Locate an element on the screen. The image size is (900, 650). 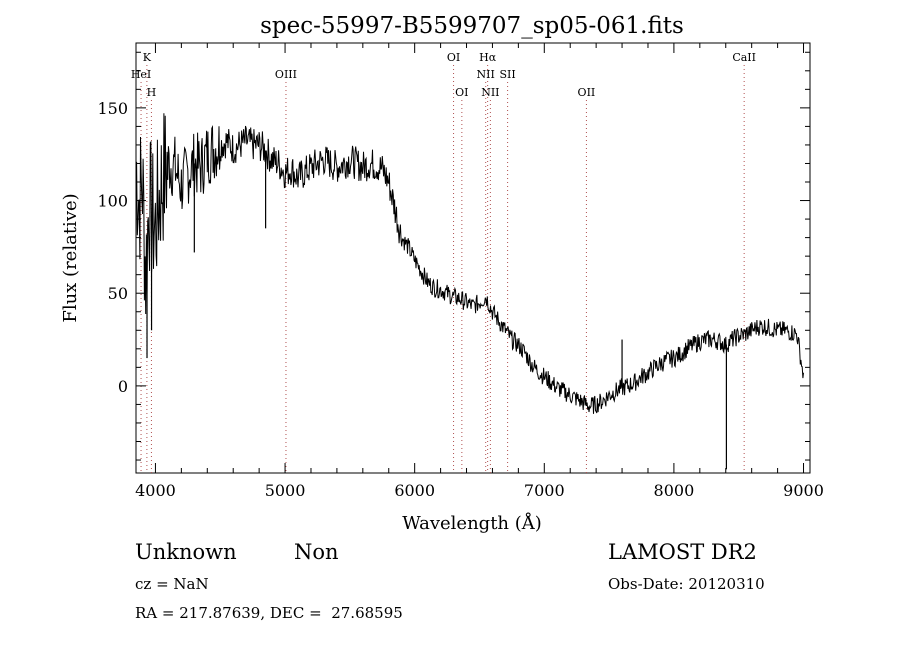
y-tick-label: 50 is located at coordinates (118, 293).